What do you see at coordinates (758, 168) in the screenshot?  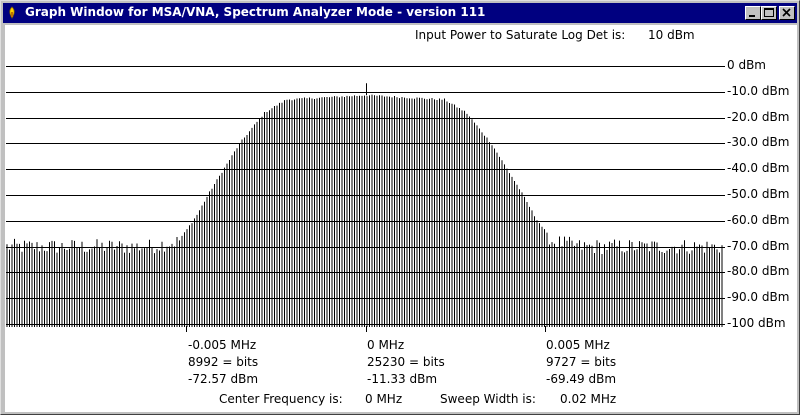 I see `y-axis-label: -40.0 dBm` at bounding box center [758, 168].